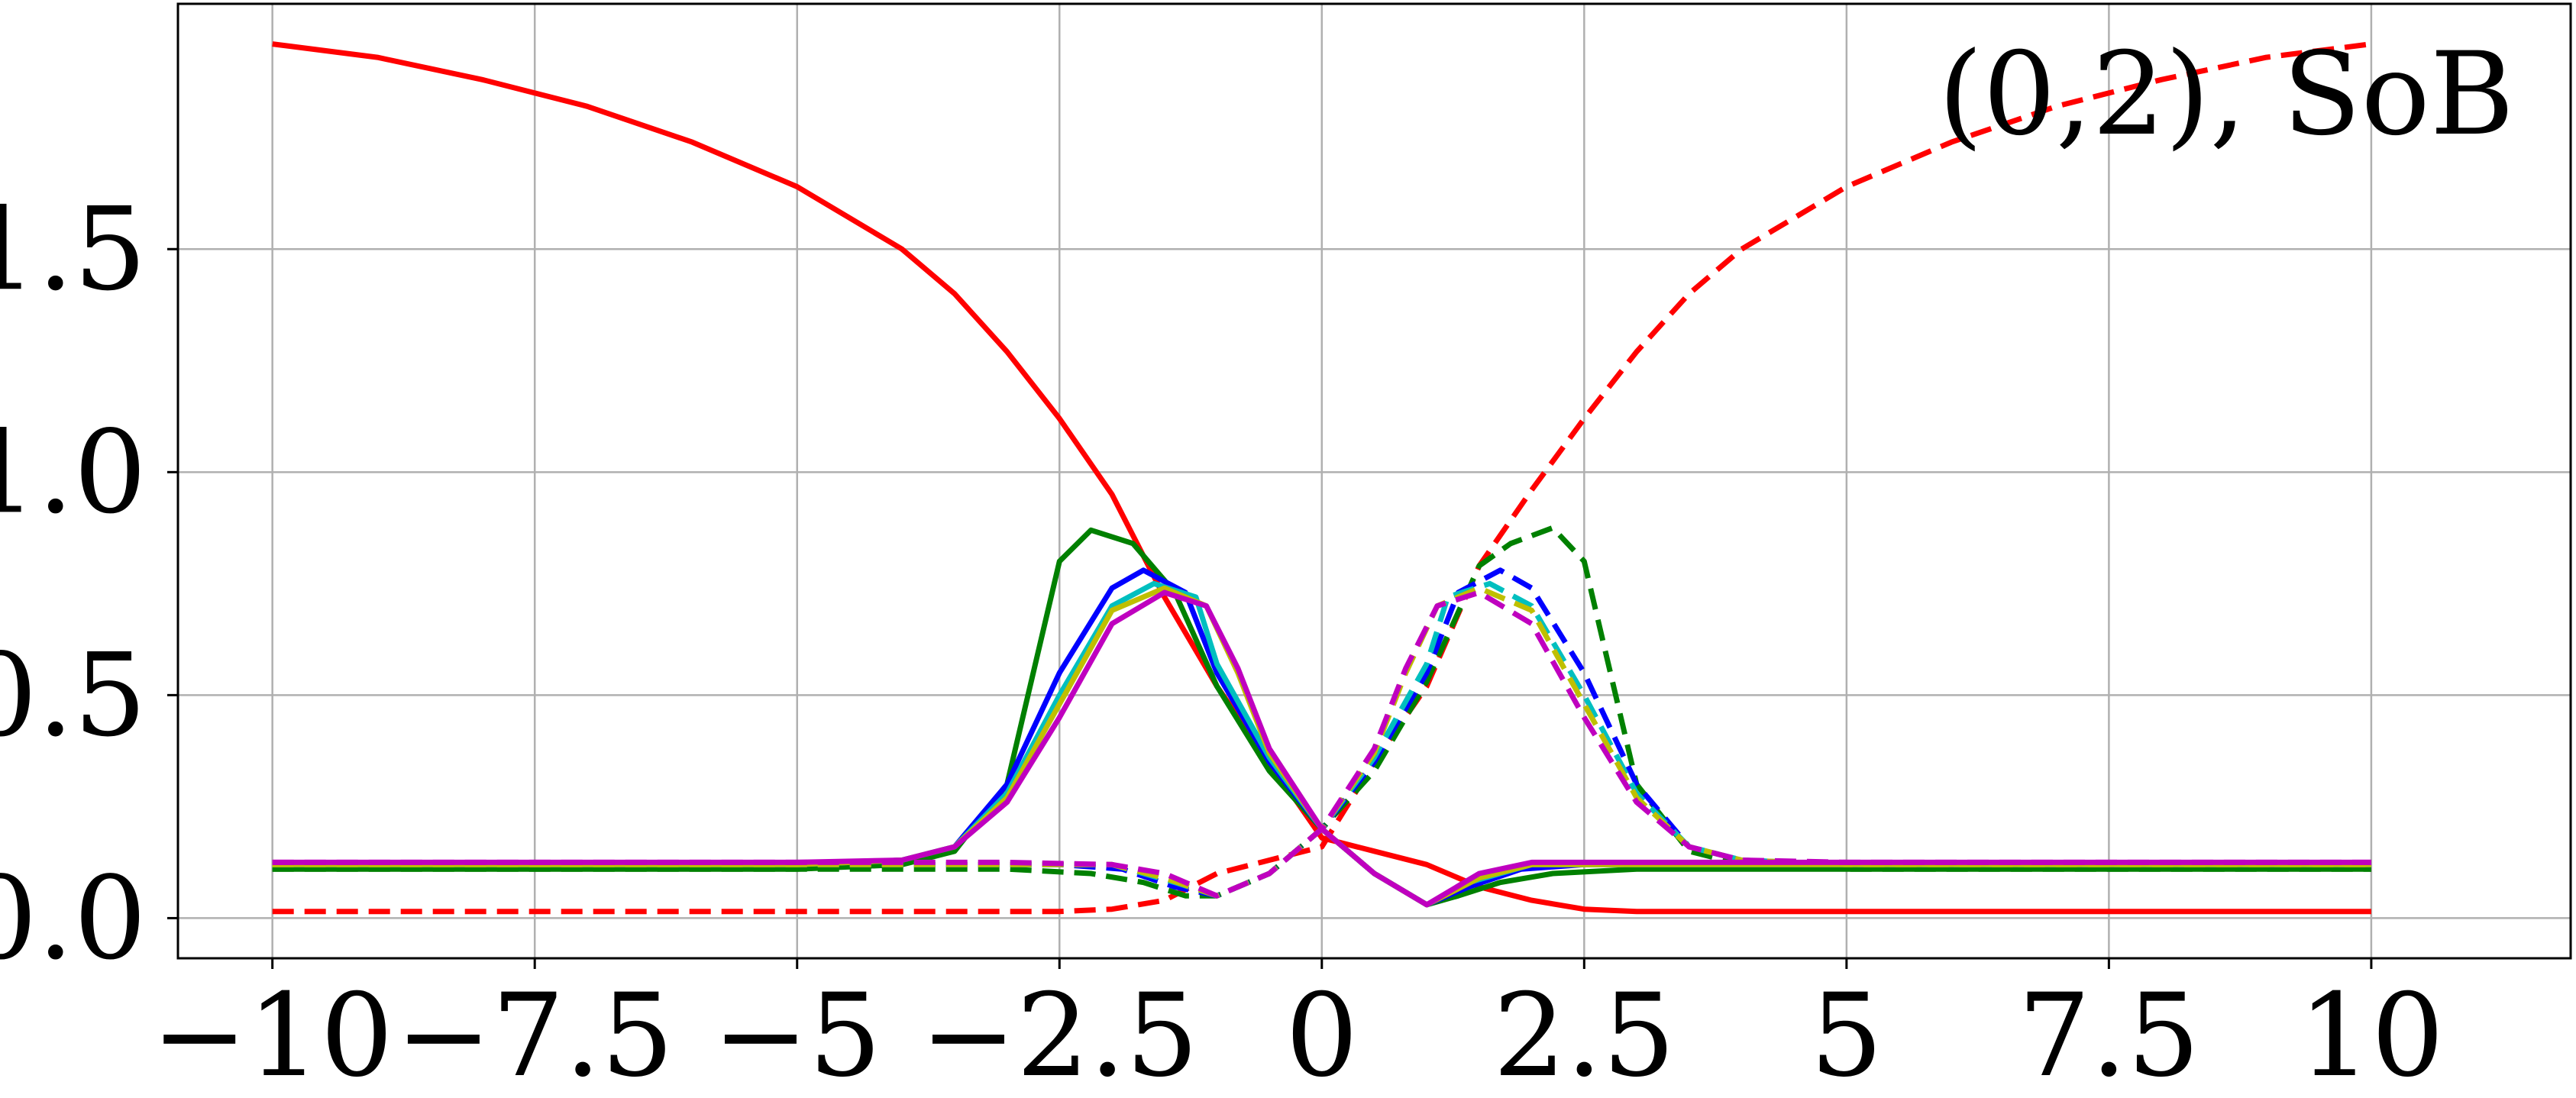 Image resolution: width=2576 pixels, height=1098 pixels. Describe the element at coordinates (1846, 1034) in the screenshot. I see `x-tick-label: 5` at that location.